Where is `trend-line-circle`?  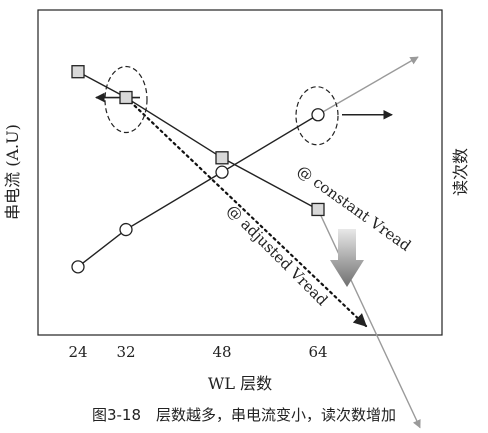 trend-line-circle is located at coordinates (368, 86).